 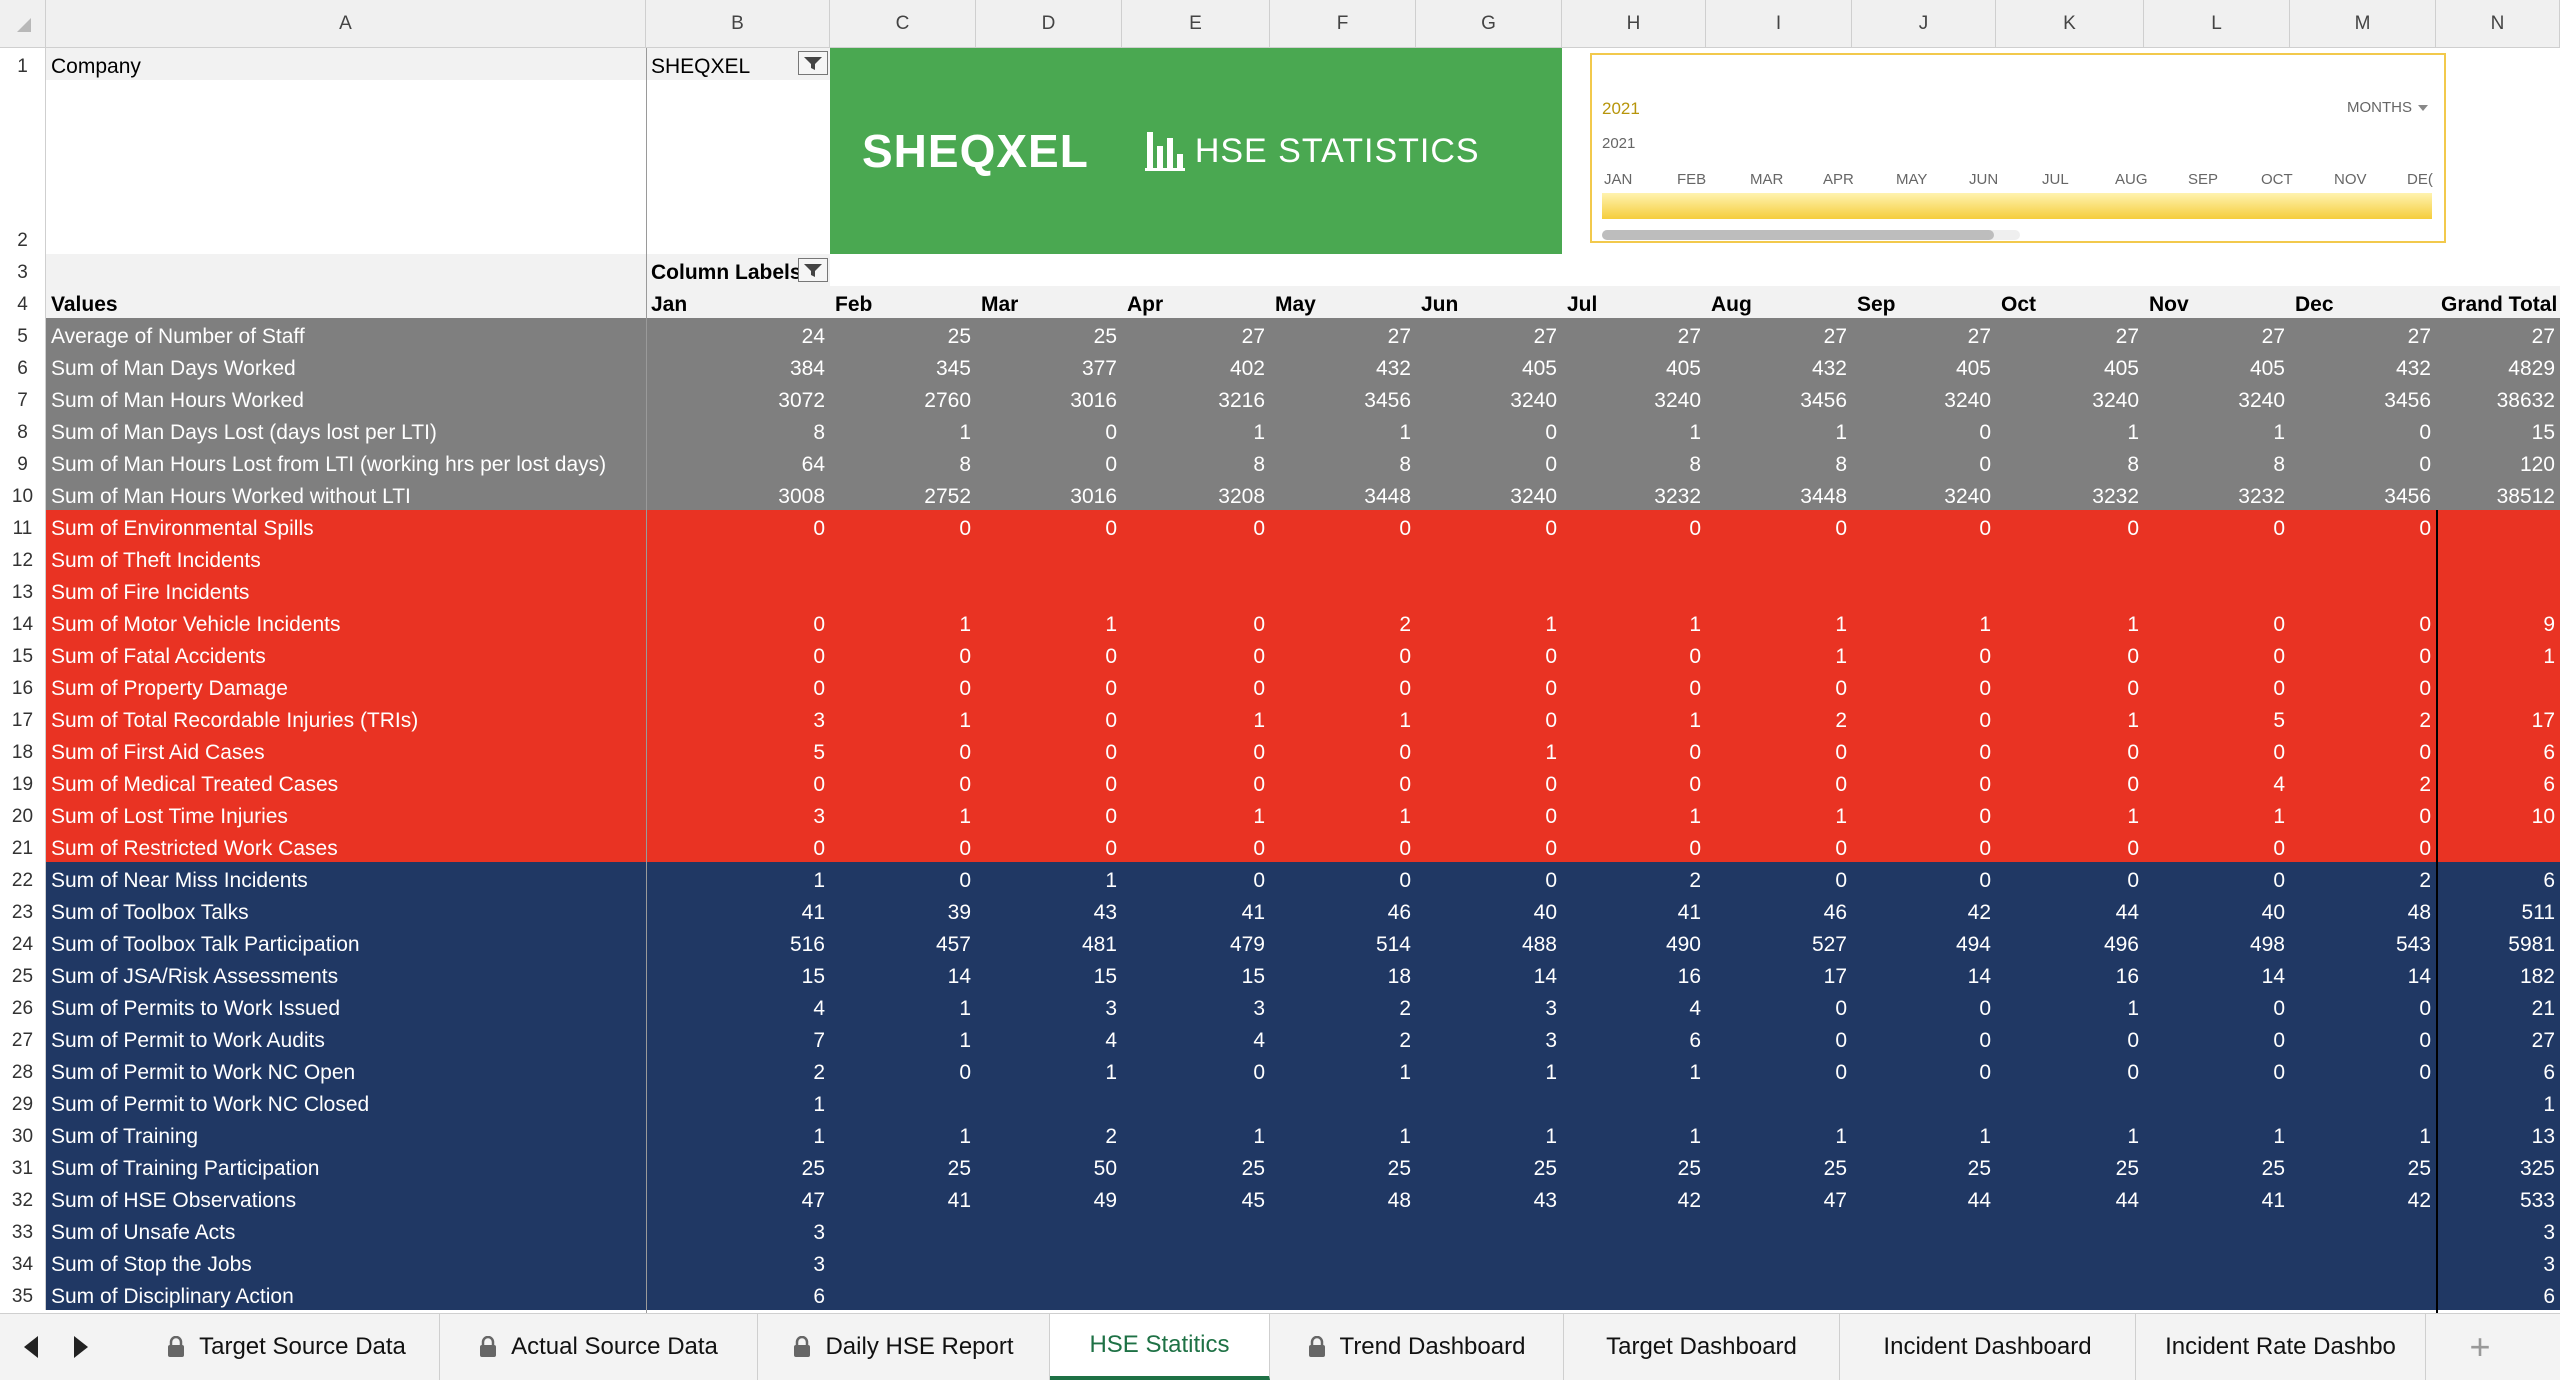 What do you see at coordinates (346, 430) in the screenshot?
I see `row-label: Sum of Man Days Lost (days lost per LTI)` at bounding box center [346, 430].